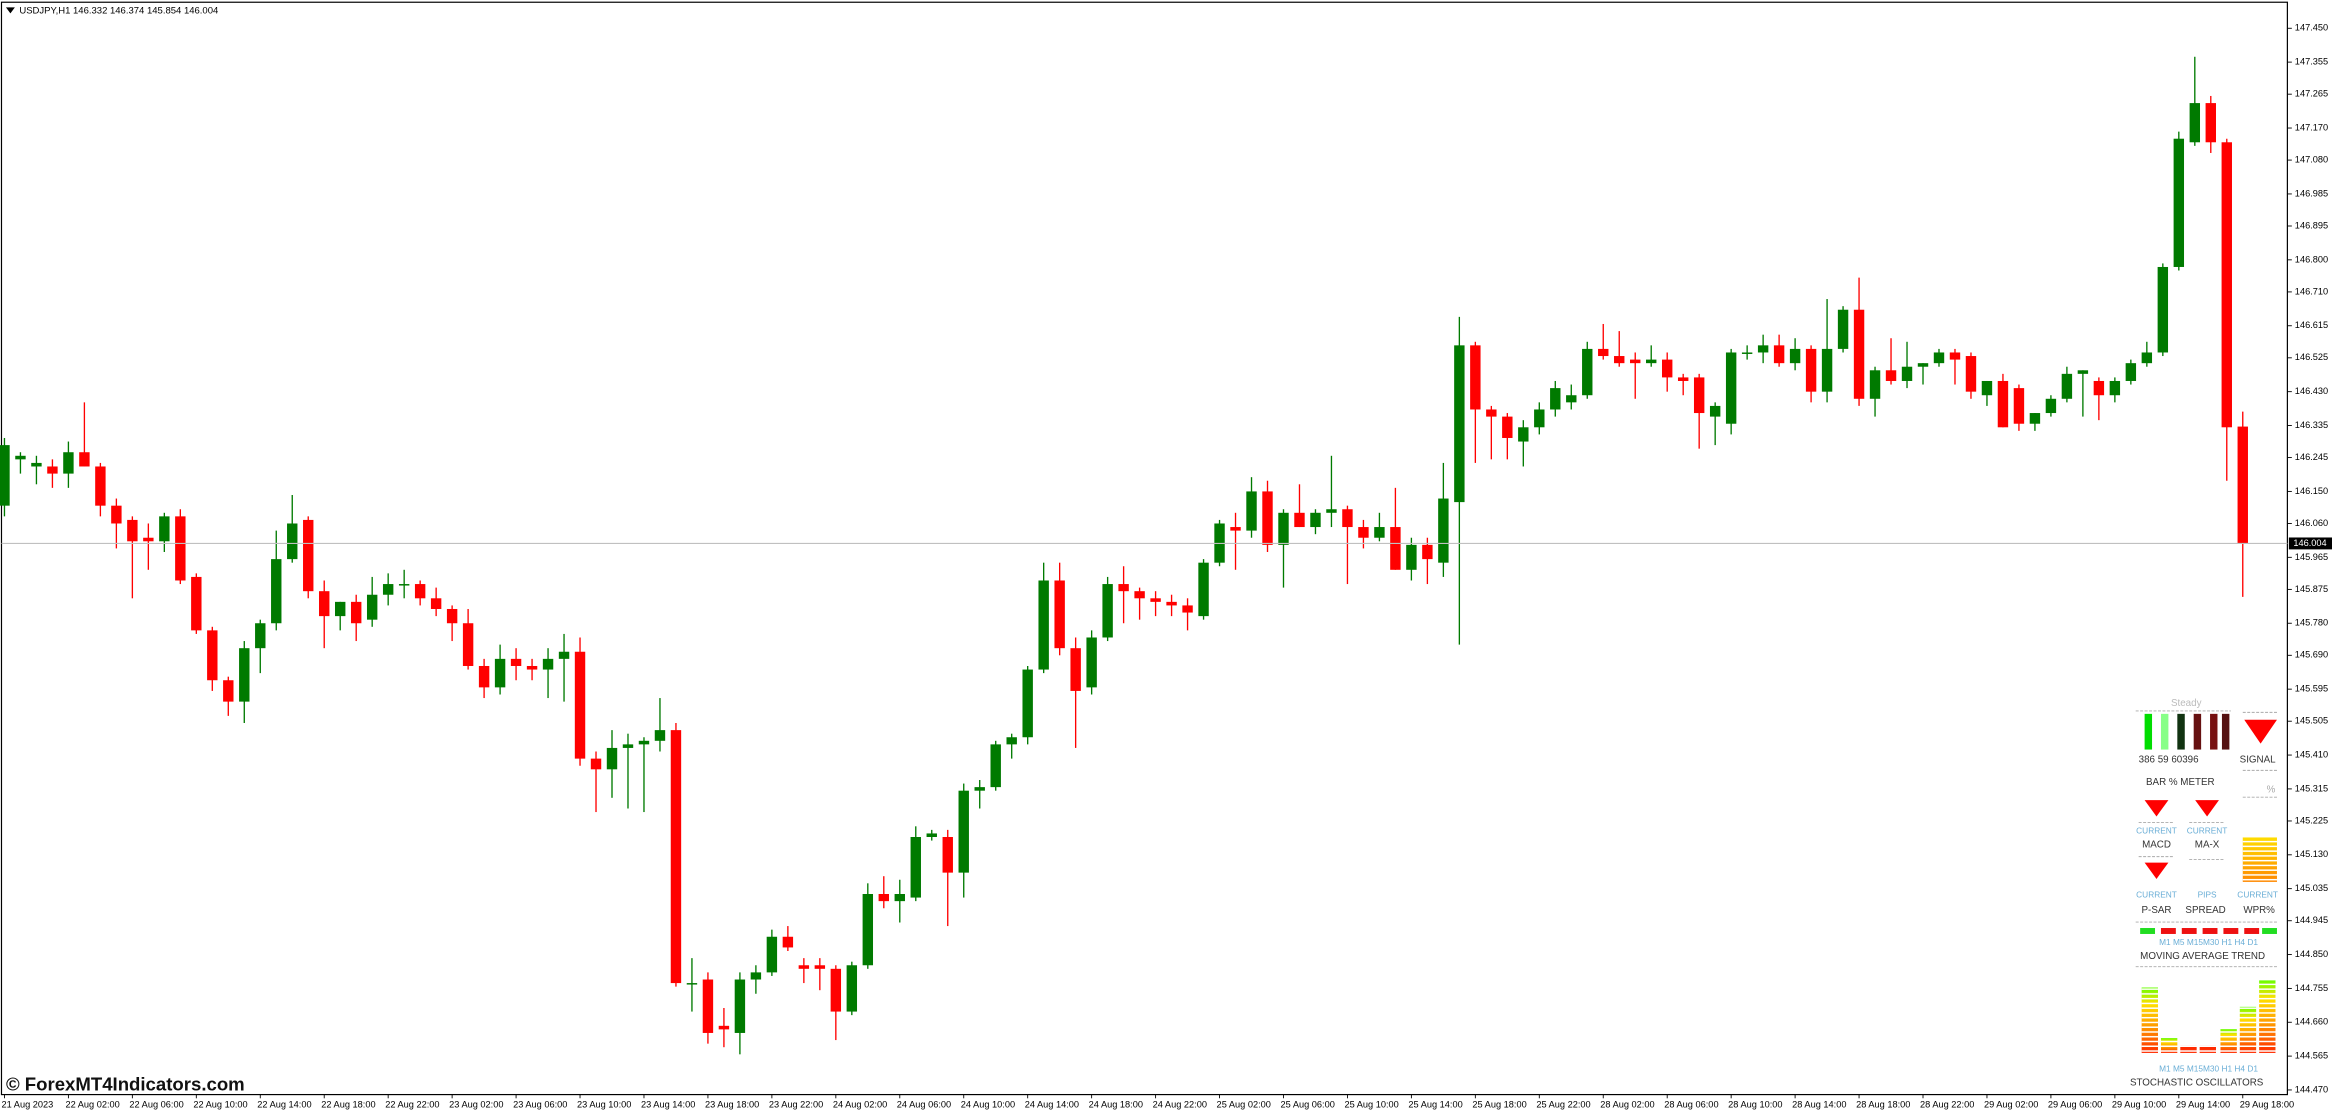 The image size is (2332, 1116). I want to click on y-tick-label: 145.595, so click(2311, 689).